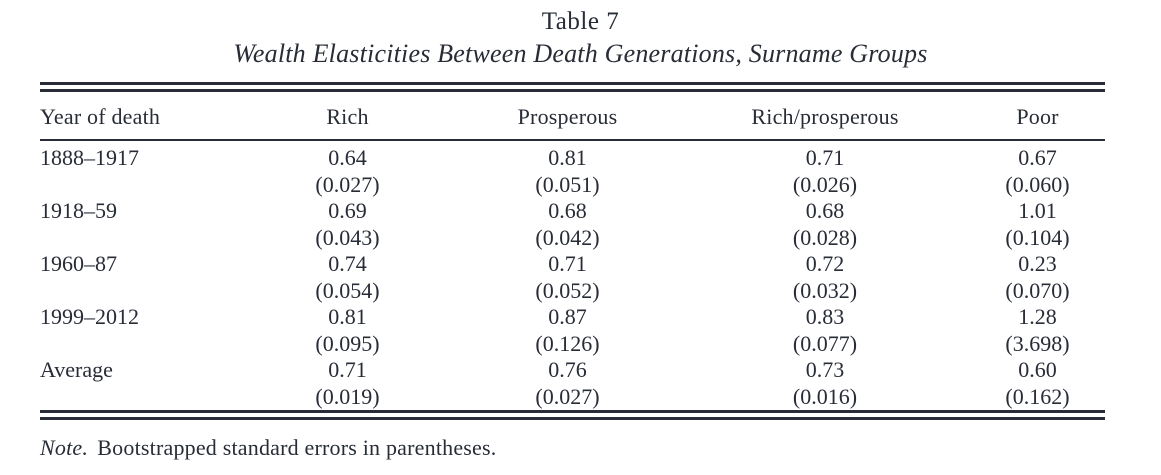  What do you see at coordinates (825, 343) in the screenshot?
I see `cell-standard-error: (0.077)` at bounding box center [825, 343].